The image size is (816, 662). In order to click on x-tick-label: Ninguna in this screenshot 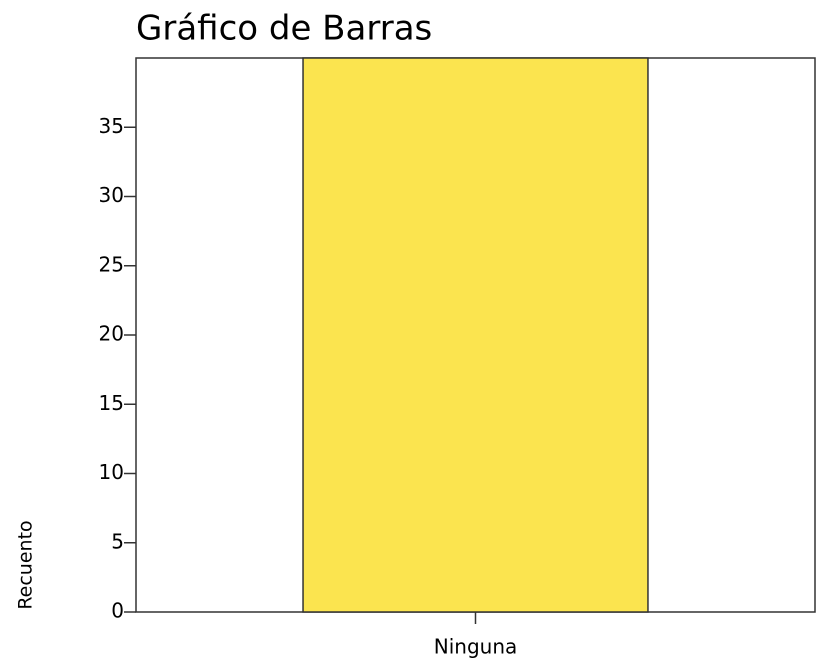, I will do `click(476, 647)`.